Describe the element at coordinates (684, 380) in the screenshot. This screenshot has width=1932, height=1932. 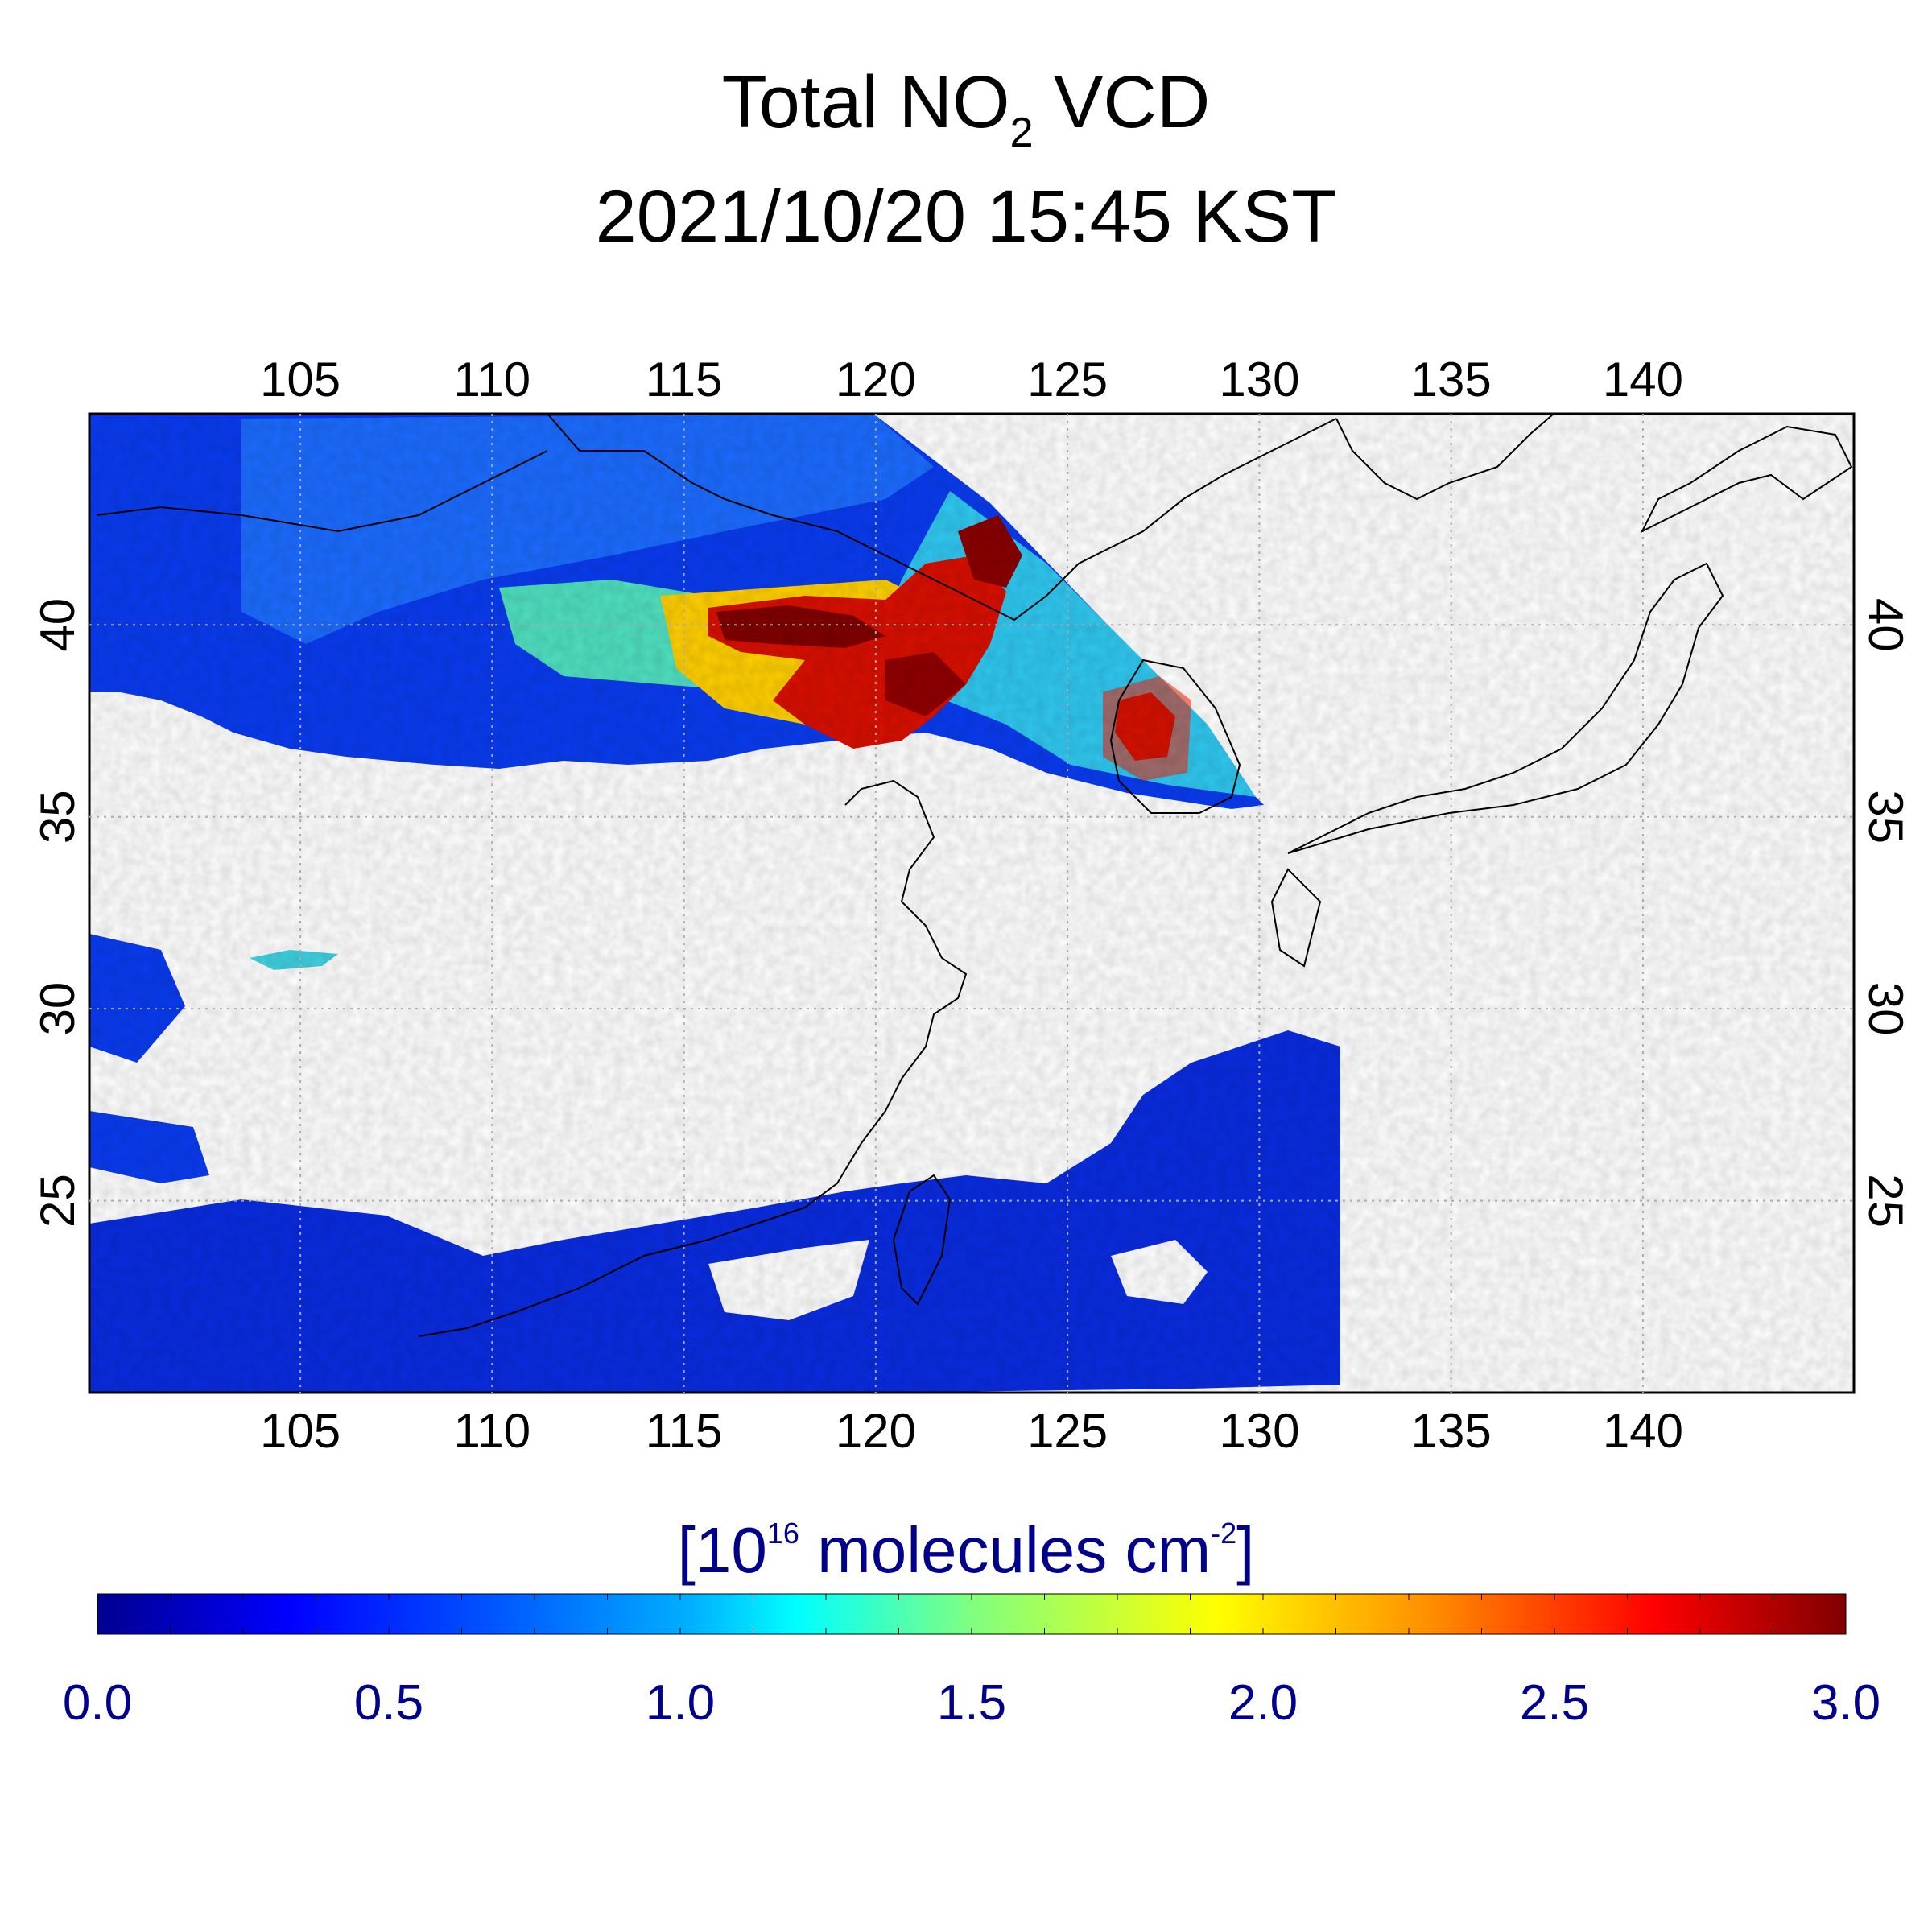
I see `lon-tick-label-top: 115` at that location.